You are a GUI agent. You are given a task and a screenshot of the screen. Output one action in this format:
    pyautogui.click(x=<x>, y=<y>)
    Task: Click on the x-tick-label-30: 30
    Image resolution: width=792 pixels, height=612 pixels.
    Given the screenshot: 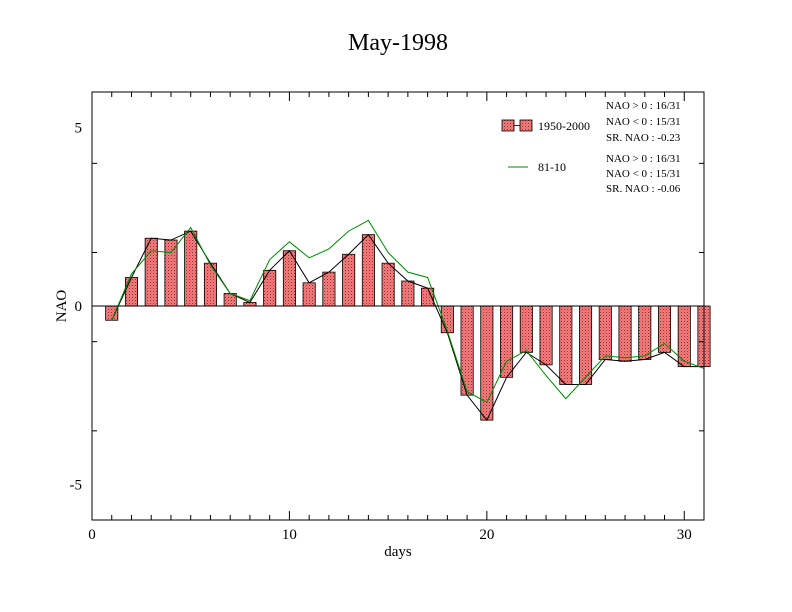 What is the action you would take?
    pyautogui.click(x=684, y=535)
    